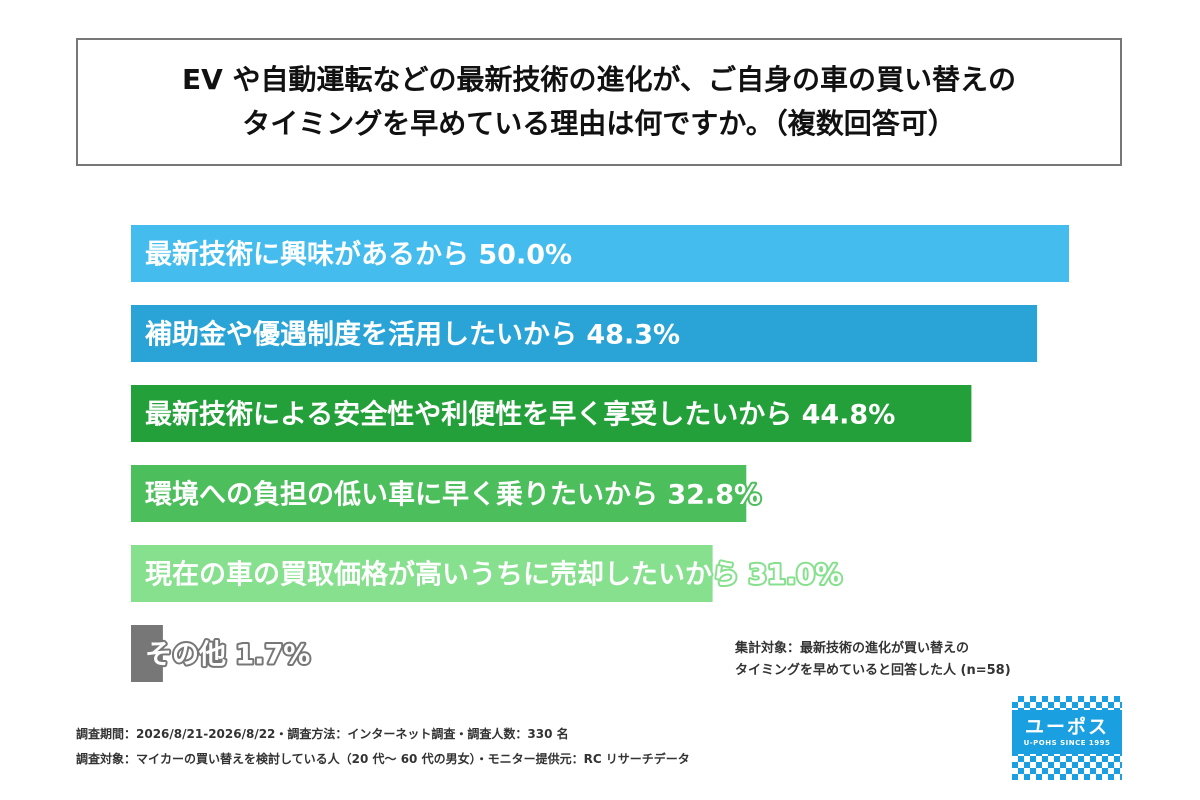  Describe the element at coordinates (442, 575) in the screenshot. I see `bar-category-label-5: 現在の車の買取価格が高いうちに売却したいから` at that location.